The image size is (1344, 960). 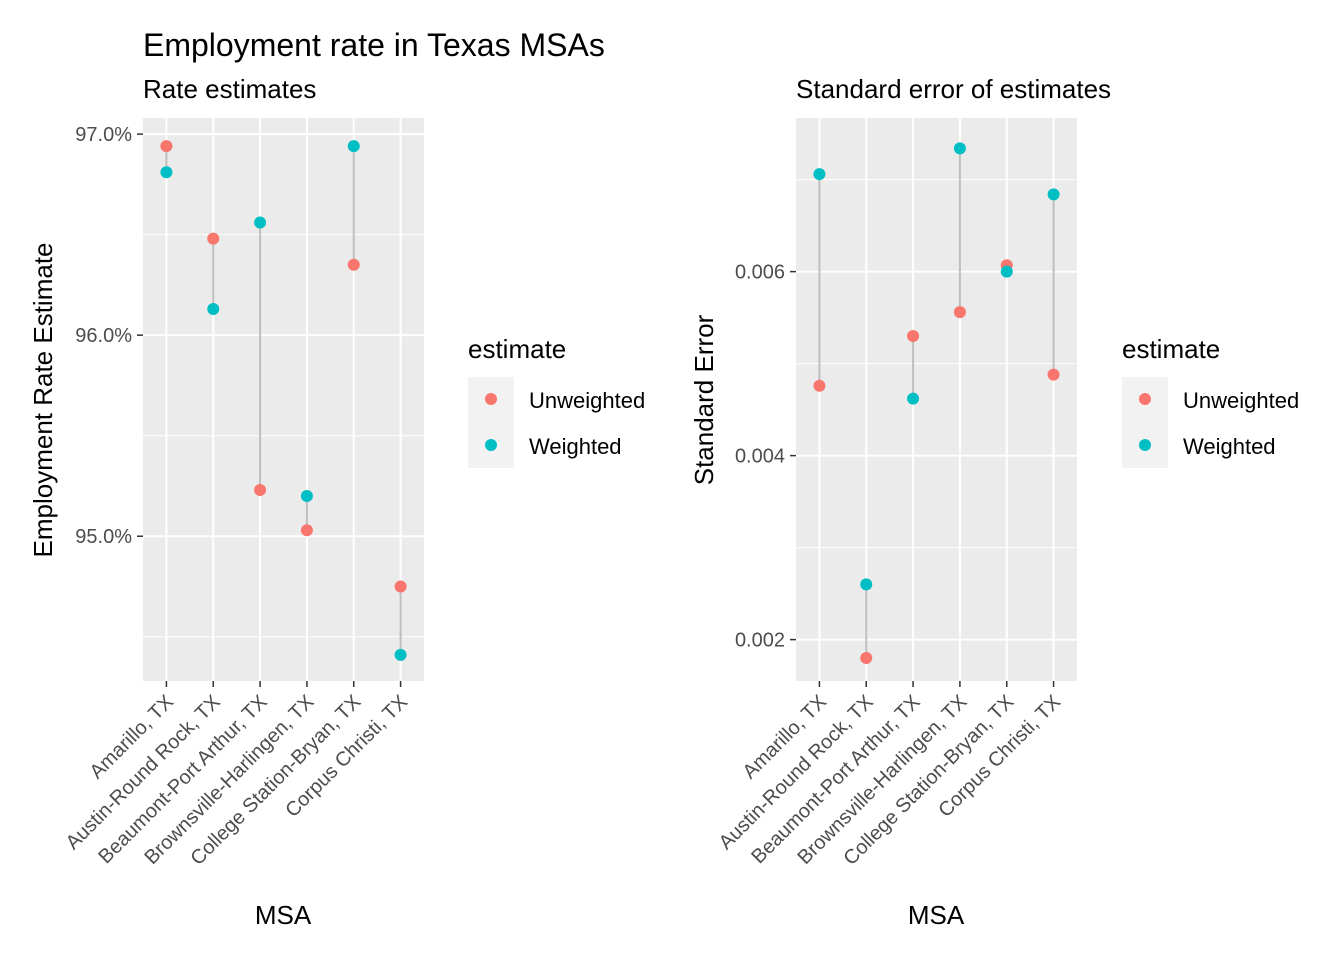 I want to click on figure-title: Employment rate in Texas MSAs, so click(x=374, y=45).